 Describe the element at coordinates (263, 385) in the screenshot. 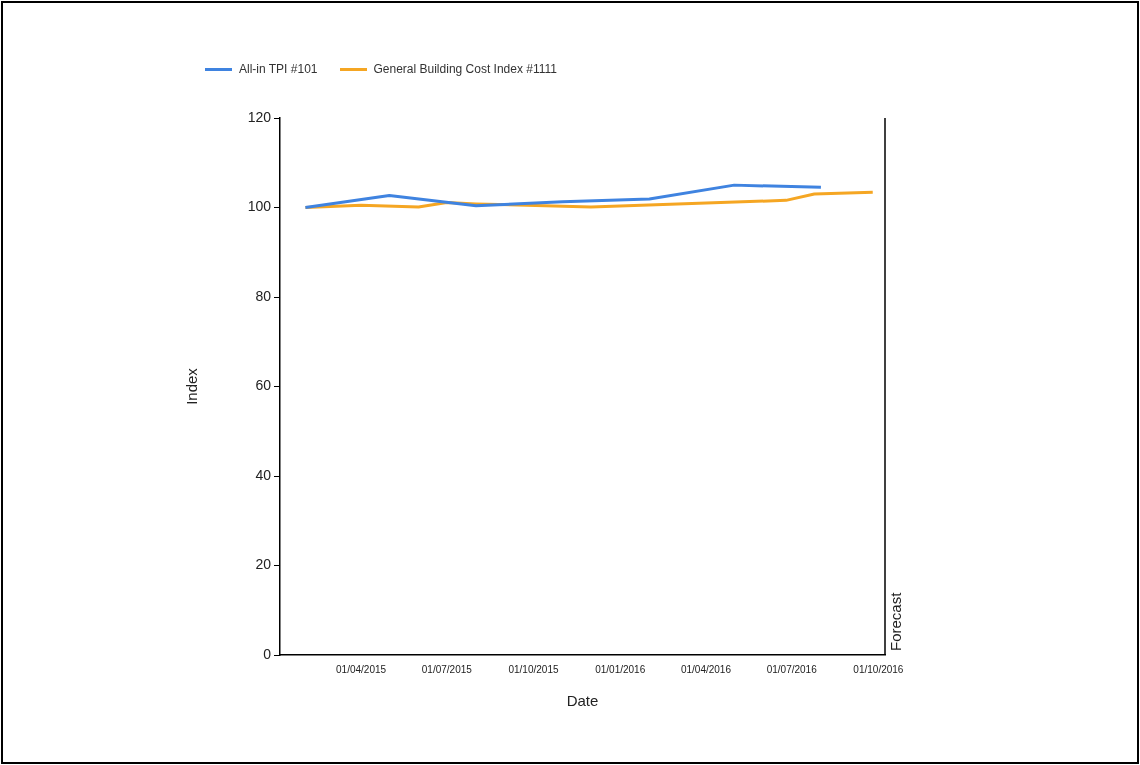

I see `y-tick-label: 60` at that location.